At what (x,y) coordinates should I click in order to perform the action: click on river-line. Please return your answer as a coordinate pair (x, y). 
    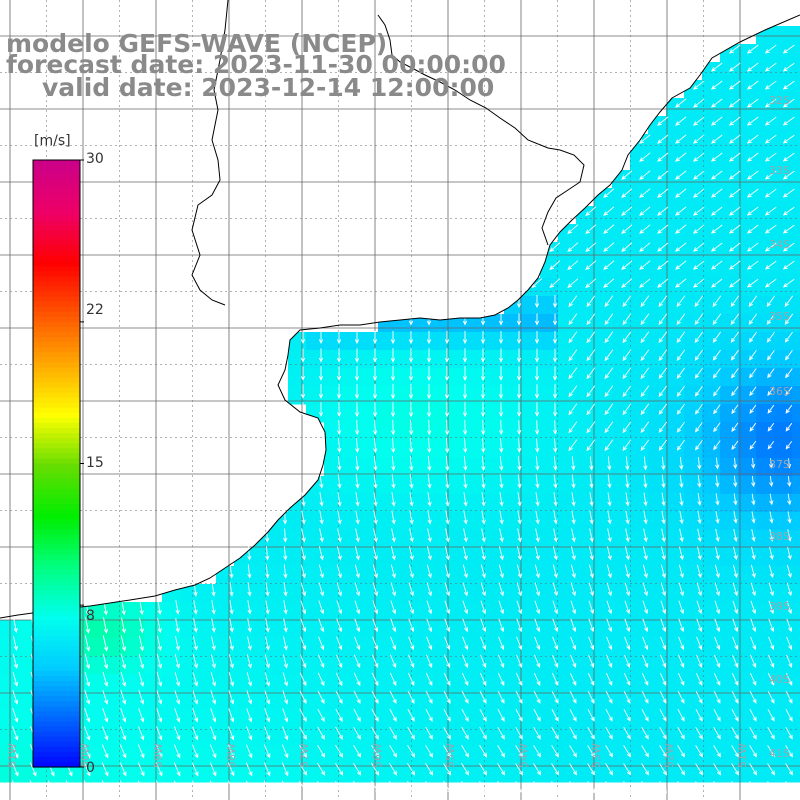
    Looking at the image, I should click on (210, 153).